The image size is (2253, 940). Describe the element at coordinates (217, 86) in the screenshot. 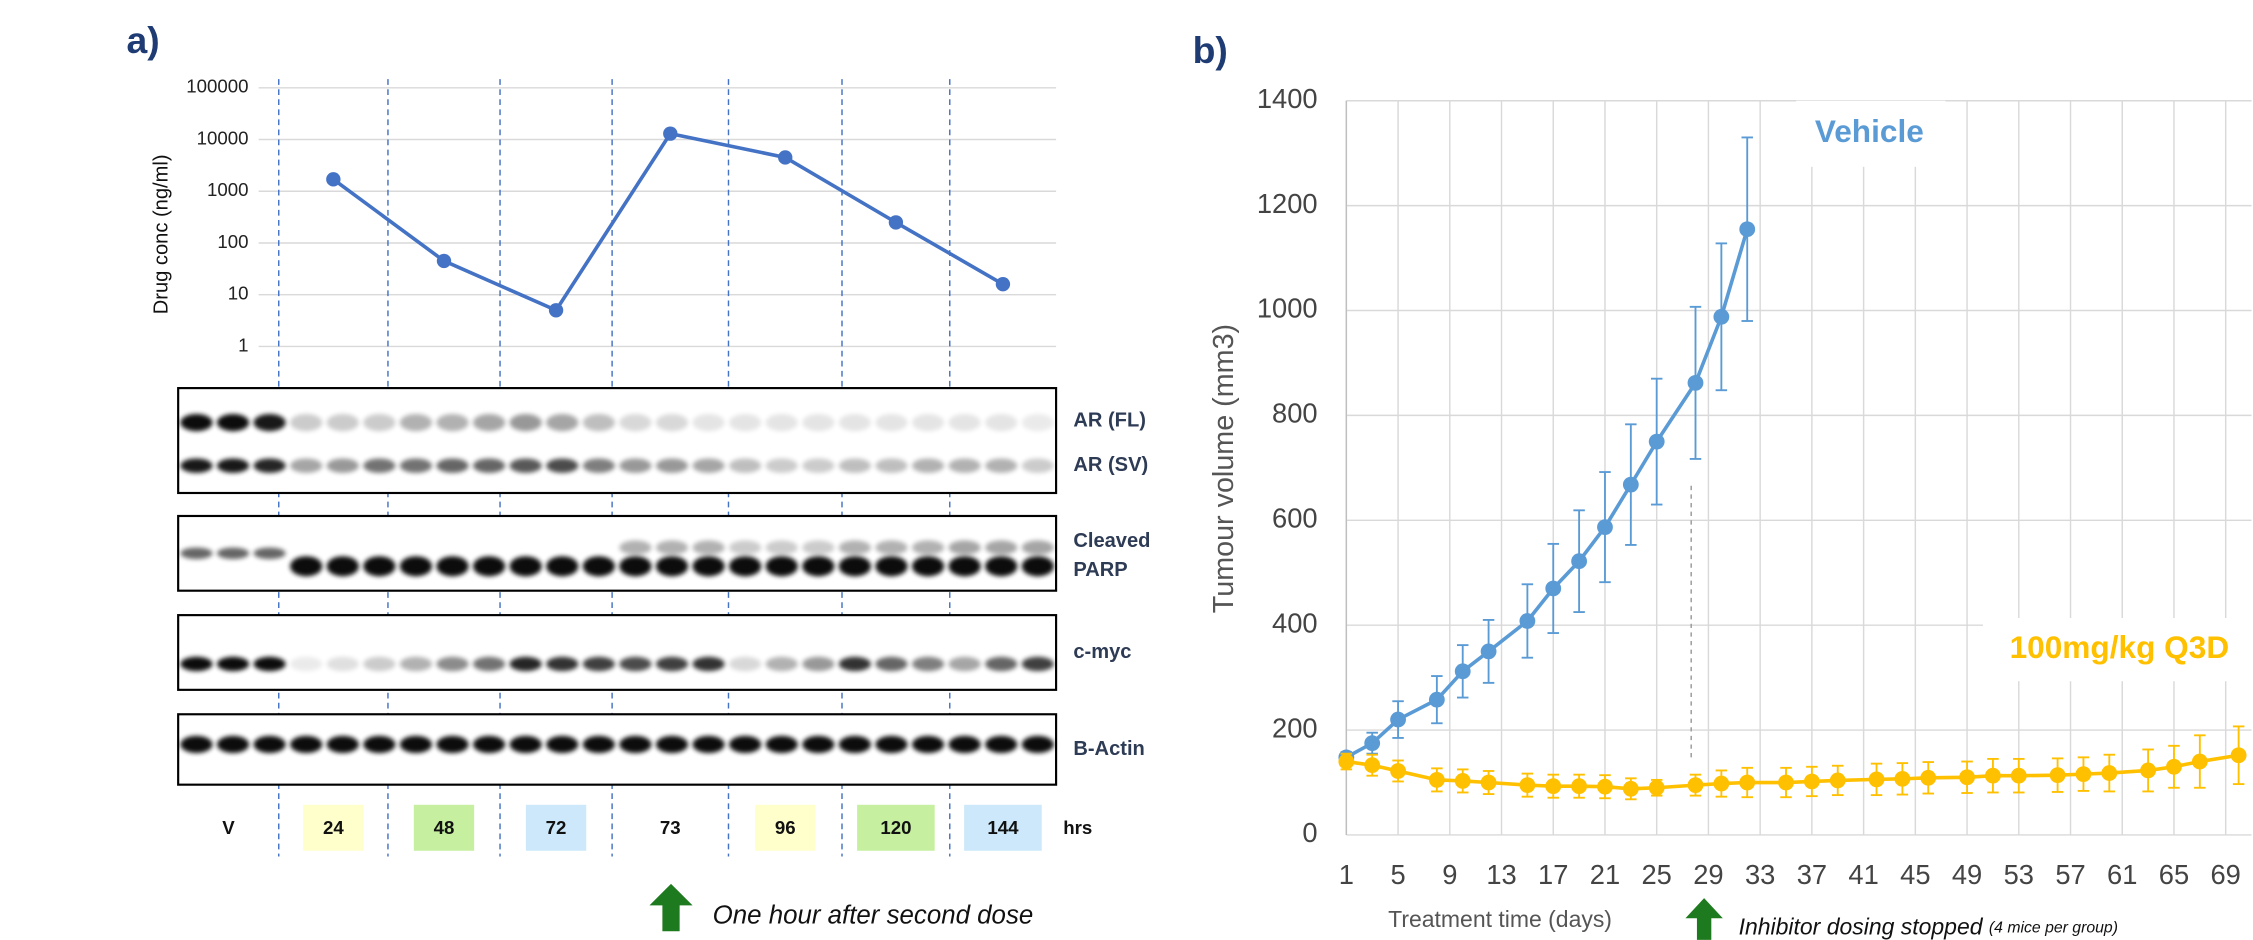

I see `y-tick-label: 100000` at that location.